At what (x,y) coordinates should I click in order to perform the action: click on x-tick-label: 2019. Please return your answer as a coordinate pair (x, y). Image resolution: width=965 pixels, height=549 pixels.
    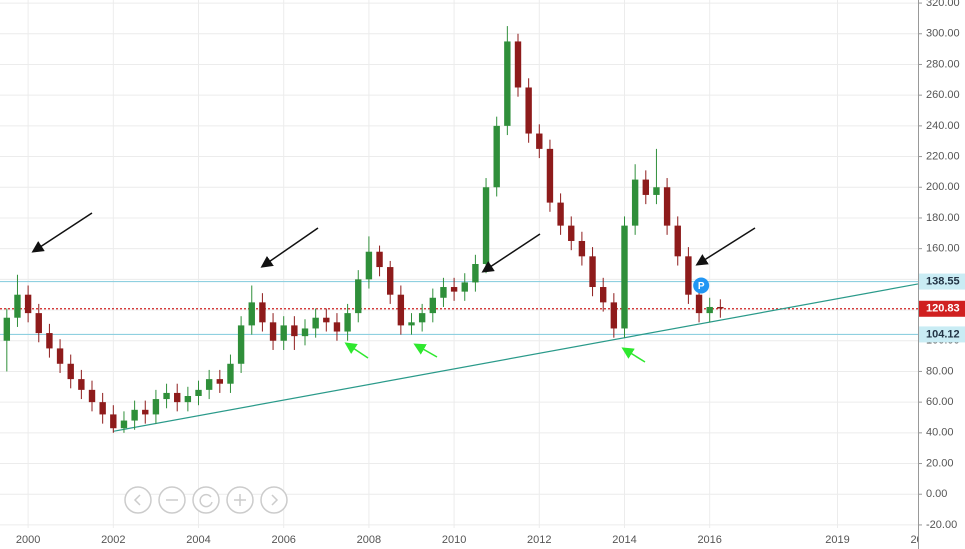
    Looking at the image, I should click on (837, 540).